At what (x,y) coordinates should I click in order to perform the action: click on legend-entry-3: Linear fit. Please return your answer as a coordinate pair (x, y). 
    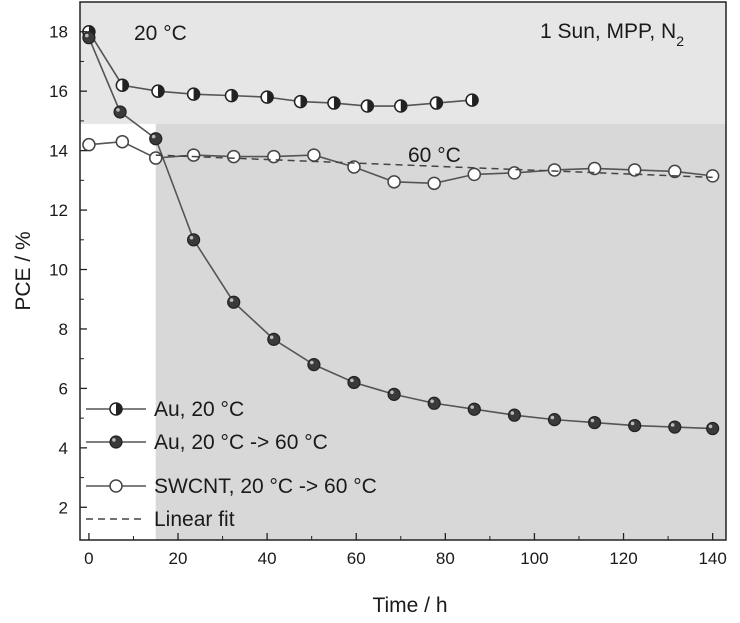
    Looking at the image, I should click on (160, 519).